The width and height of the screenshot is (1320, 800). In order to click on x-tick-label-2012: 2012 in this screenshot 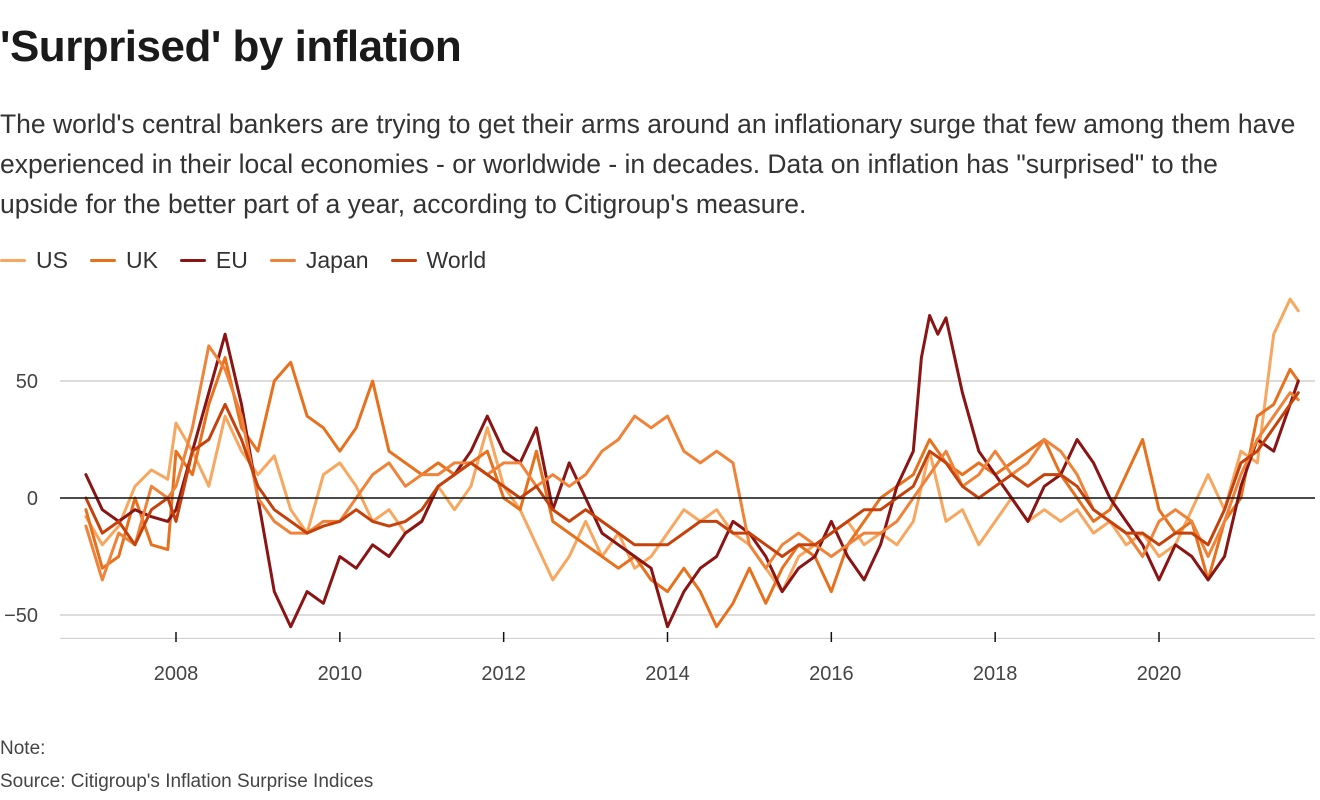, I will do `click(503, 674)`.